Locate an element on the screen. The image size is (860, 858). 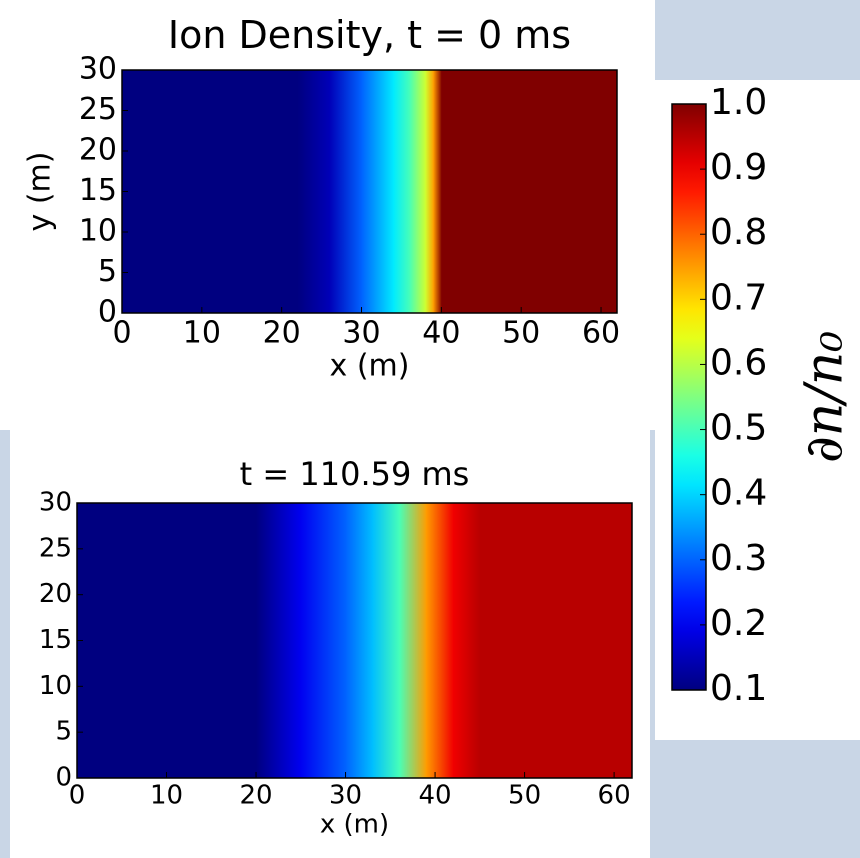
colorbar-tick-label: 0.7 is located at coordinates (738, 297).